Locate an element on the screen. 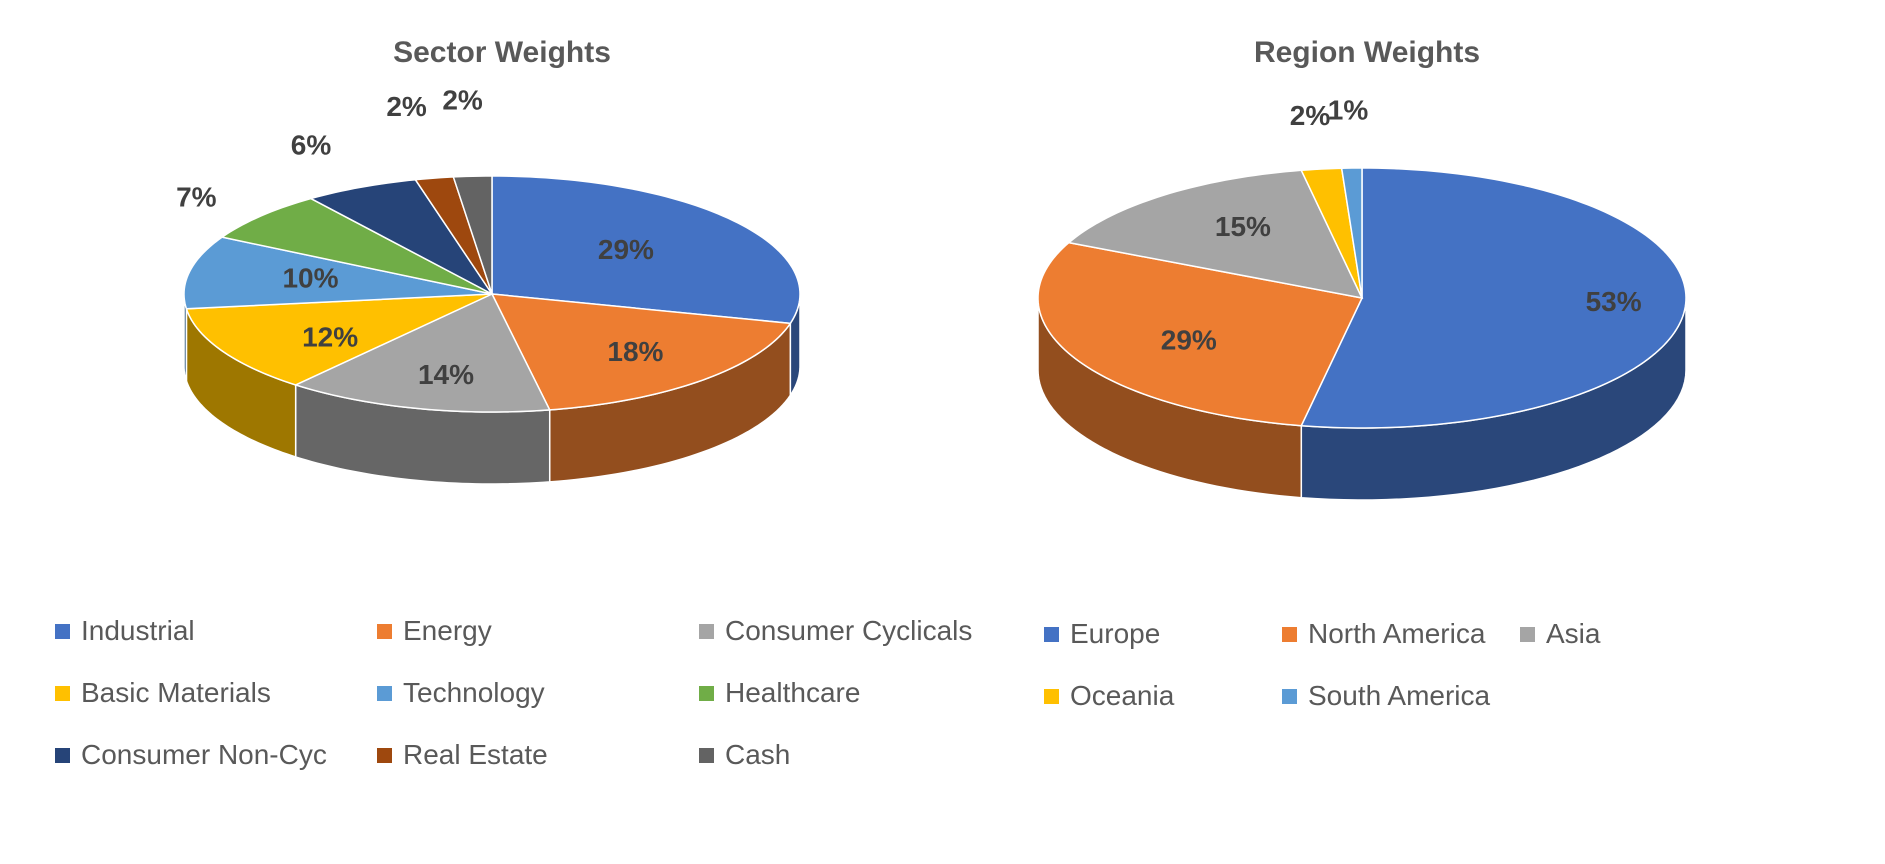 Image resolution: width=1885 pixels, height=864 pixels. legend-label: Industrial is located at coordinates (138, 630).